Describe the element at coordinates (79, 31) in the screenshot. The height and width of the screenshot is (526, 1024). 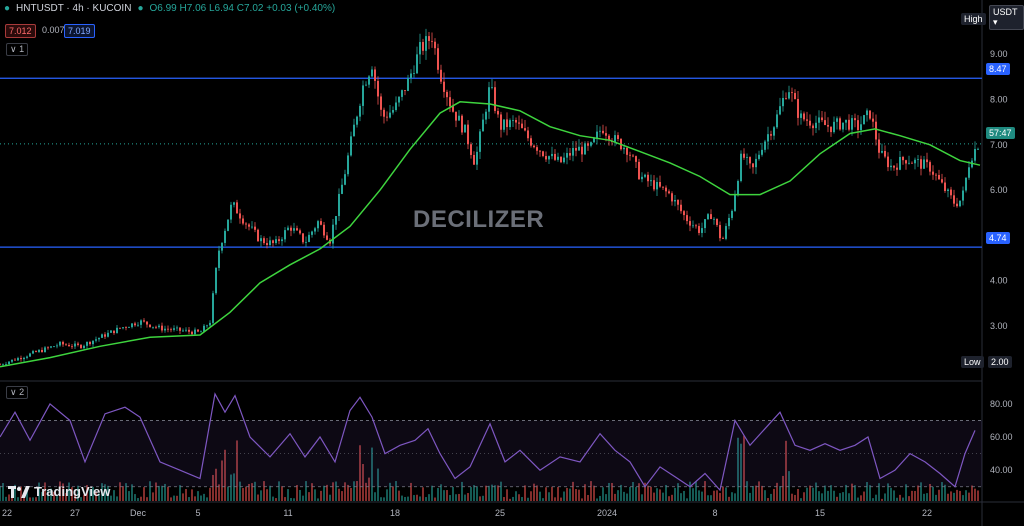
I see `ask-price: 7.019` at that location.